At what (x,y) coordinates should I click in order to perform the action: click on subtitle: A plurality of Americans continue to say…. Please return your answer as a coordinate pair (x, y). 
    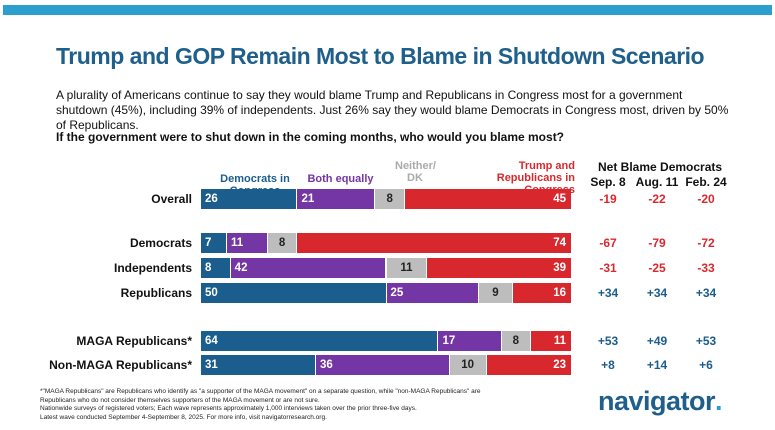
    Looking at the image, I should click on (392, 110).